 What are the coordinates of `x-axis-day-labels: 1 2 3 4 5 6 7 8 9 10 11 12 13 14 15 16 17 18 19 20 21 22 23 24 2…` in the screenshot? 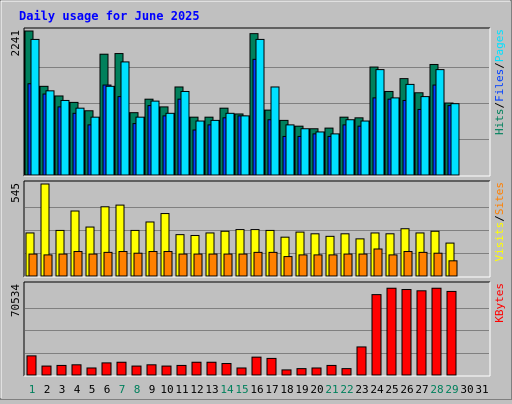 It's located at (259, 389).